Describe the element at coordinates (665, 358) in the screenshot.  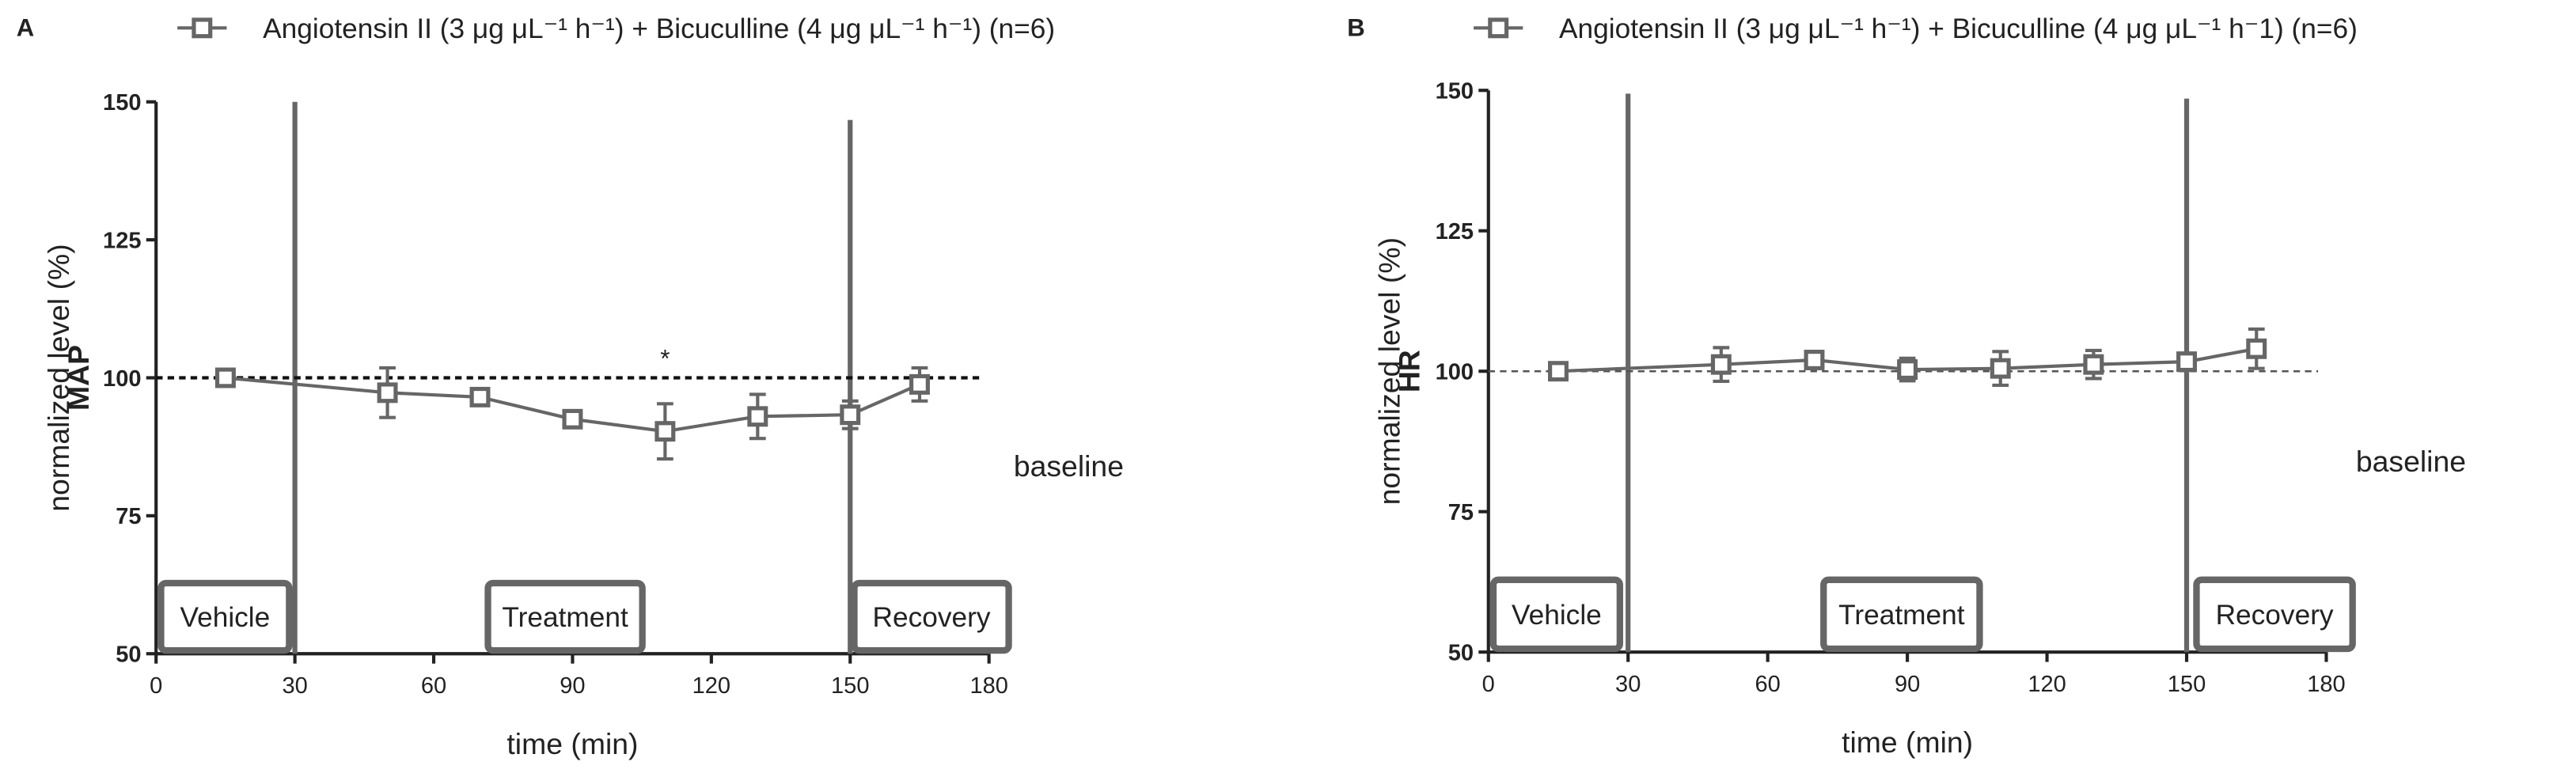
I see `annotation: *` at that location.